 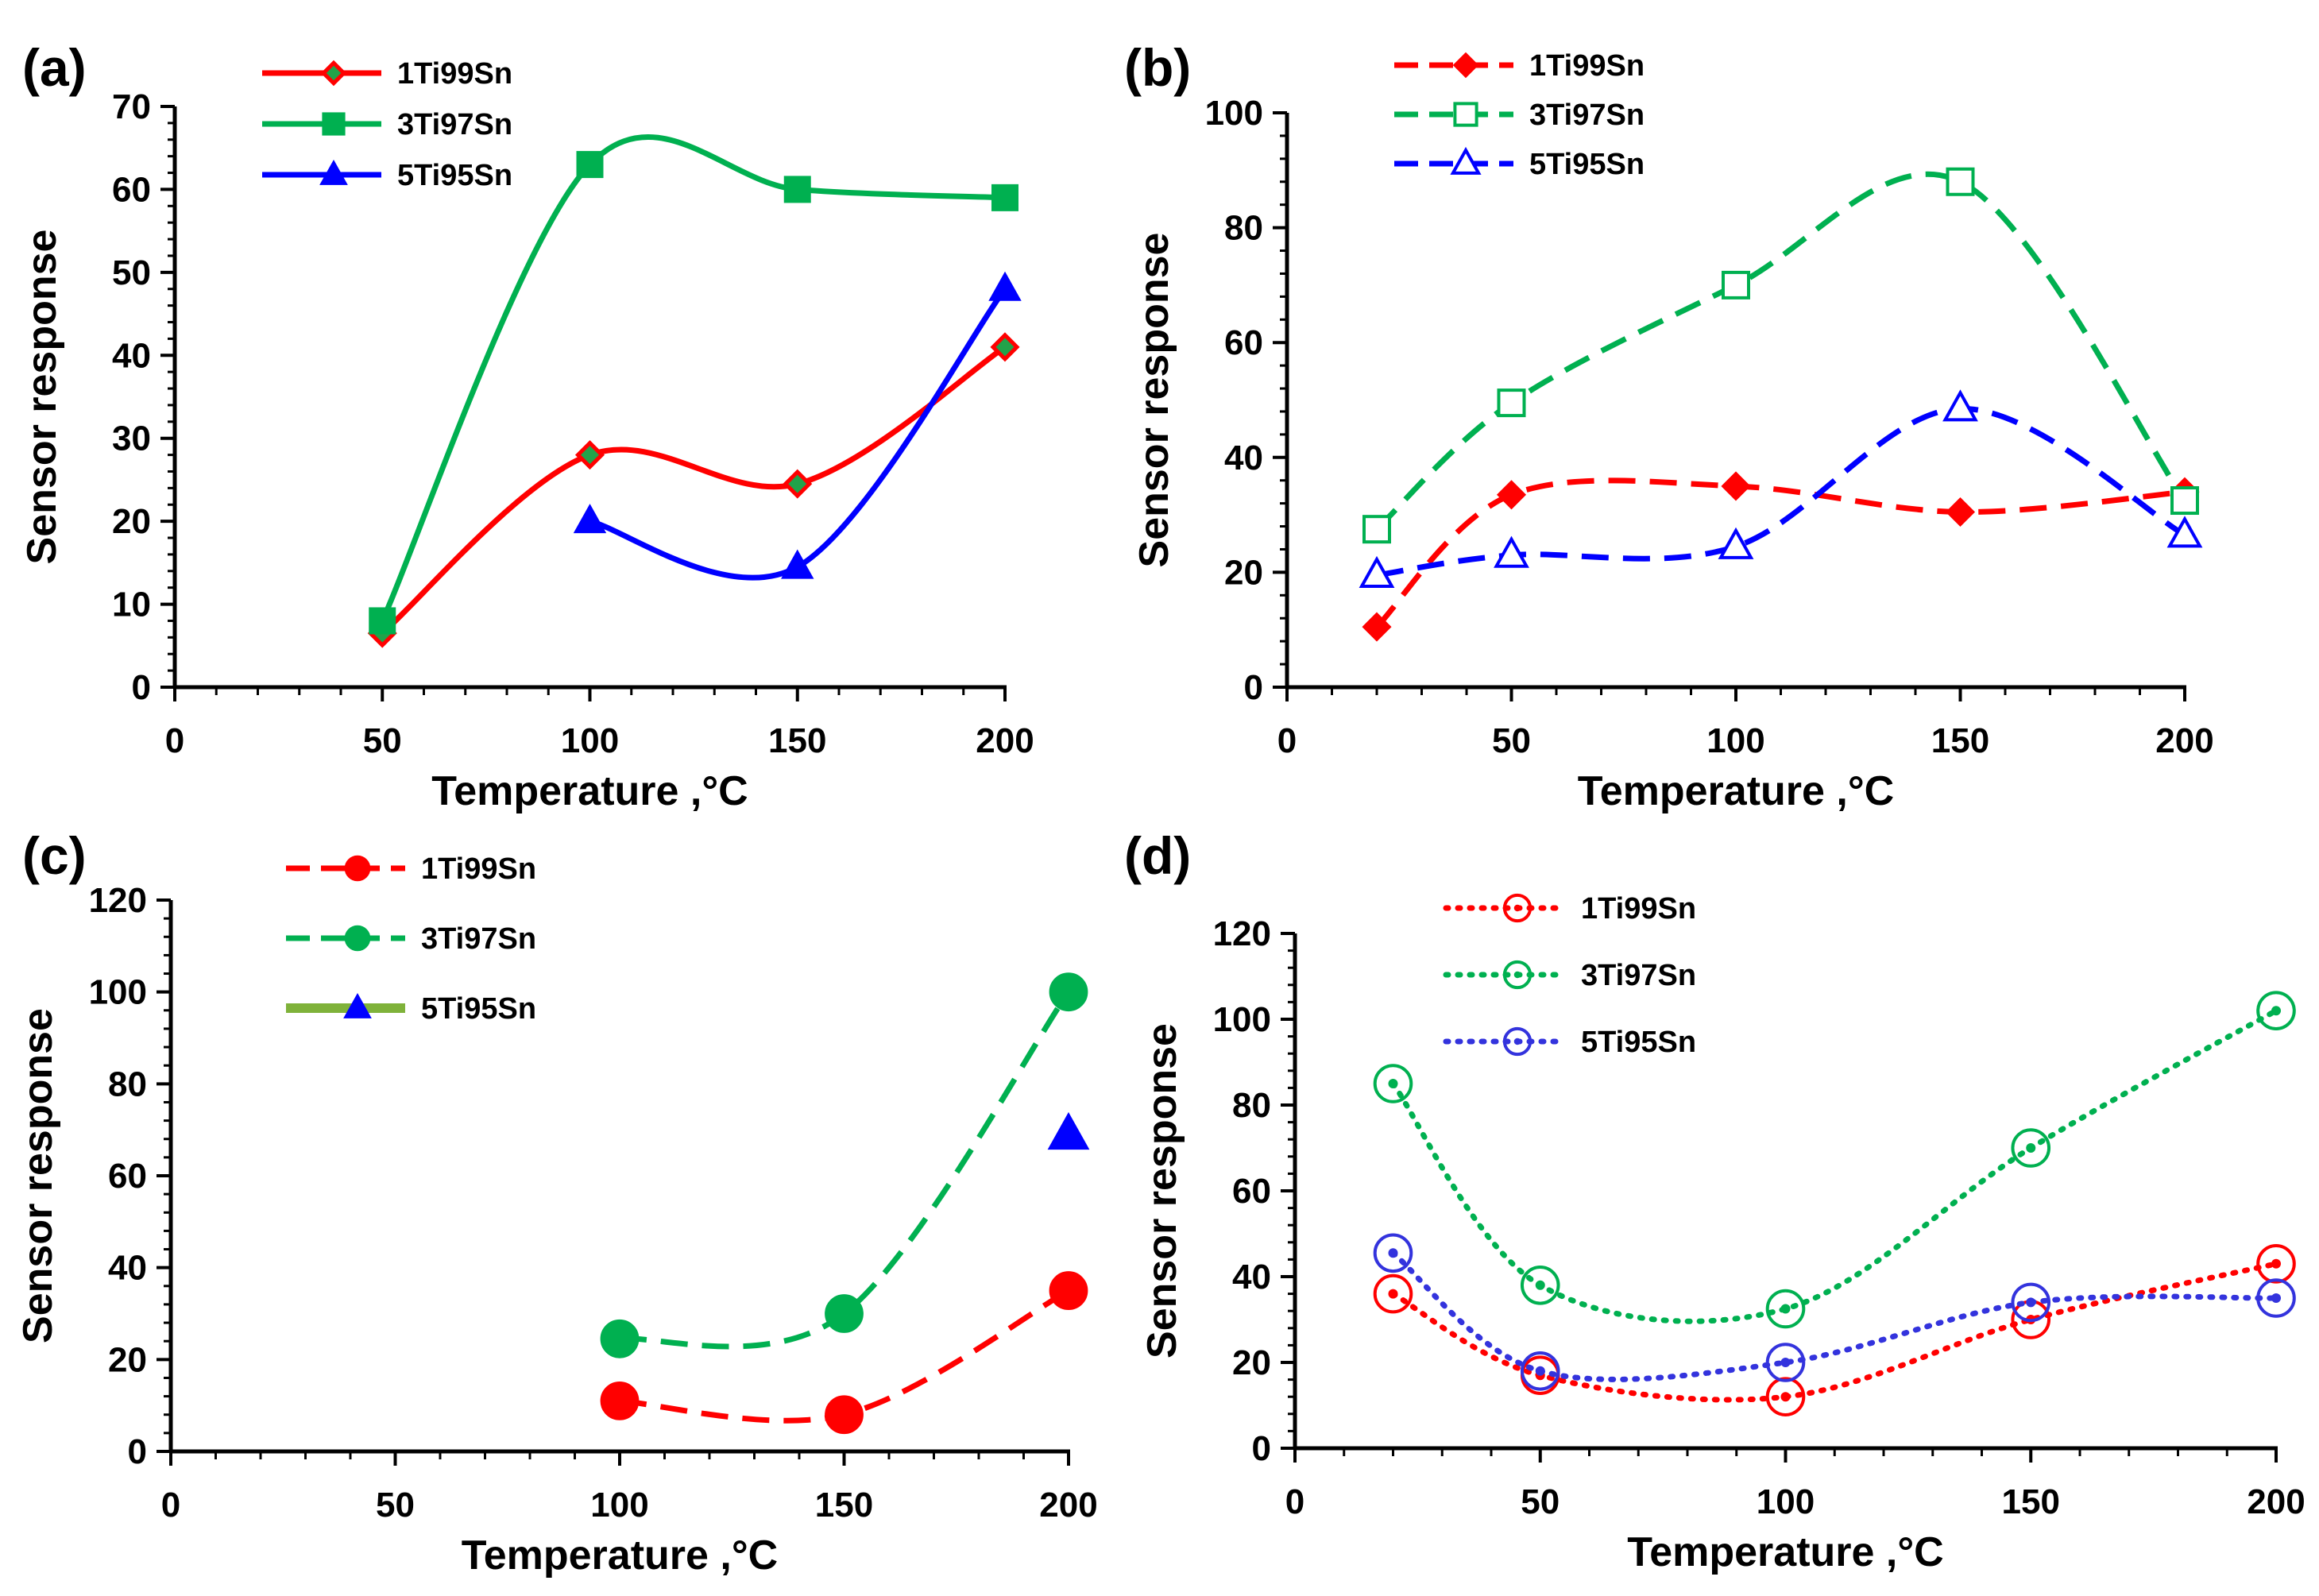 What do you see at coordinates (118, 992) in the screenshot?
I see `y-tick-label: 100` at bounding box center [118, 992].